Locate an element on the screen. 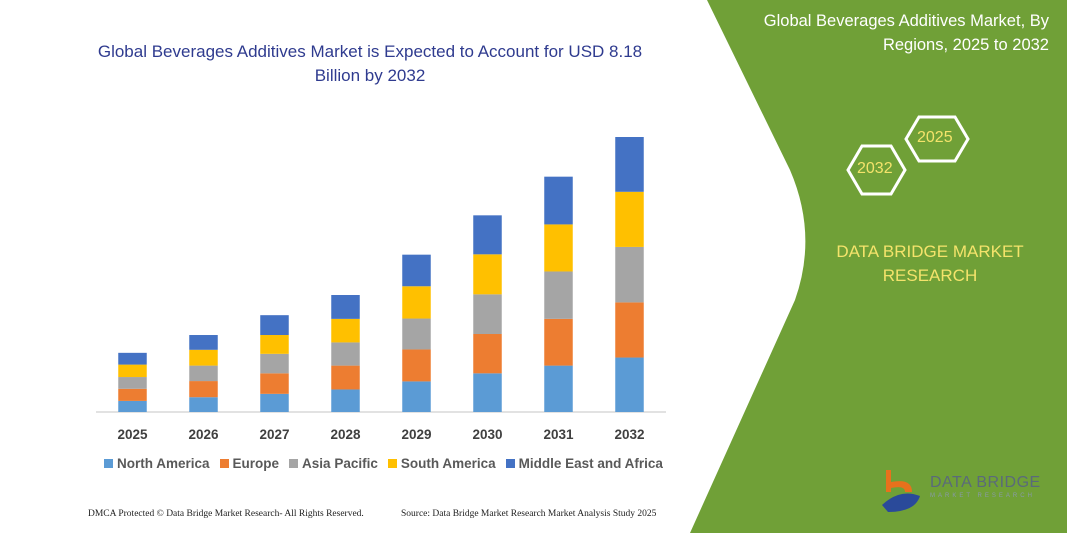  hex-label-2025: 2025 is located at coordinates (935, 137).